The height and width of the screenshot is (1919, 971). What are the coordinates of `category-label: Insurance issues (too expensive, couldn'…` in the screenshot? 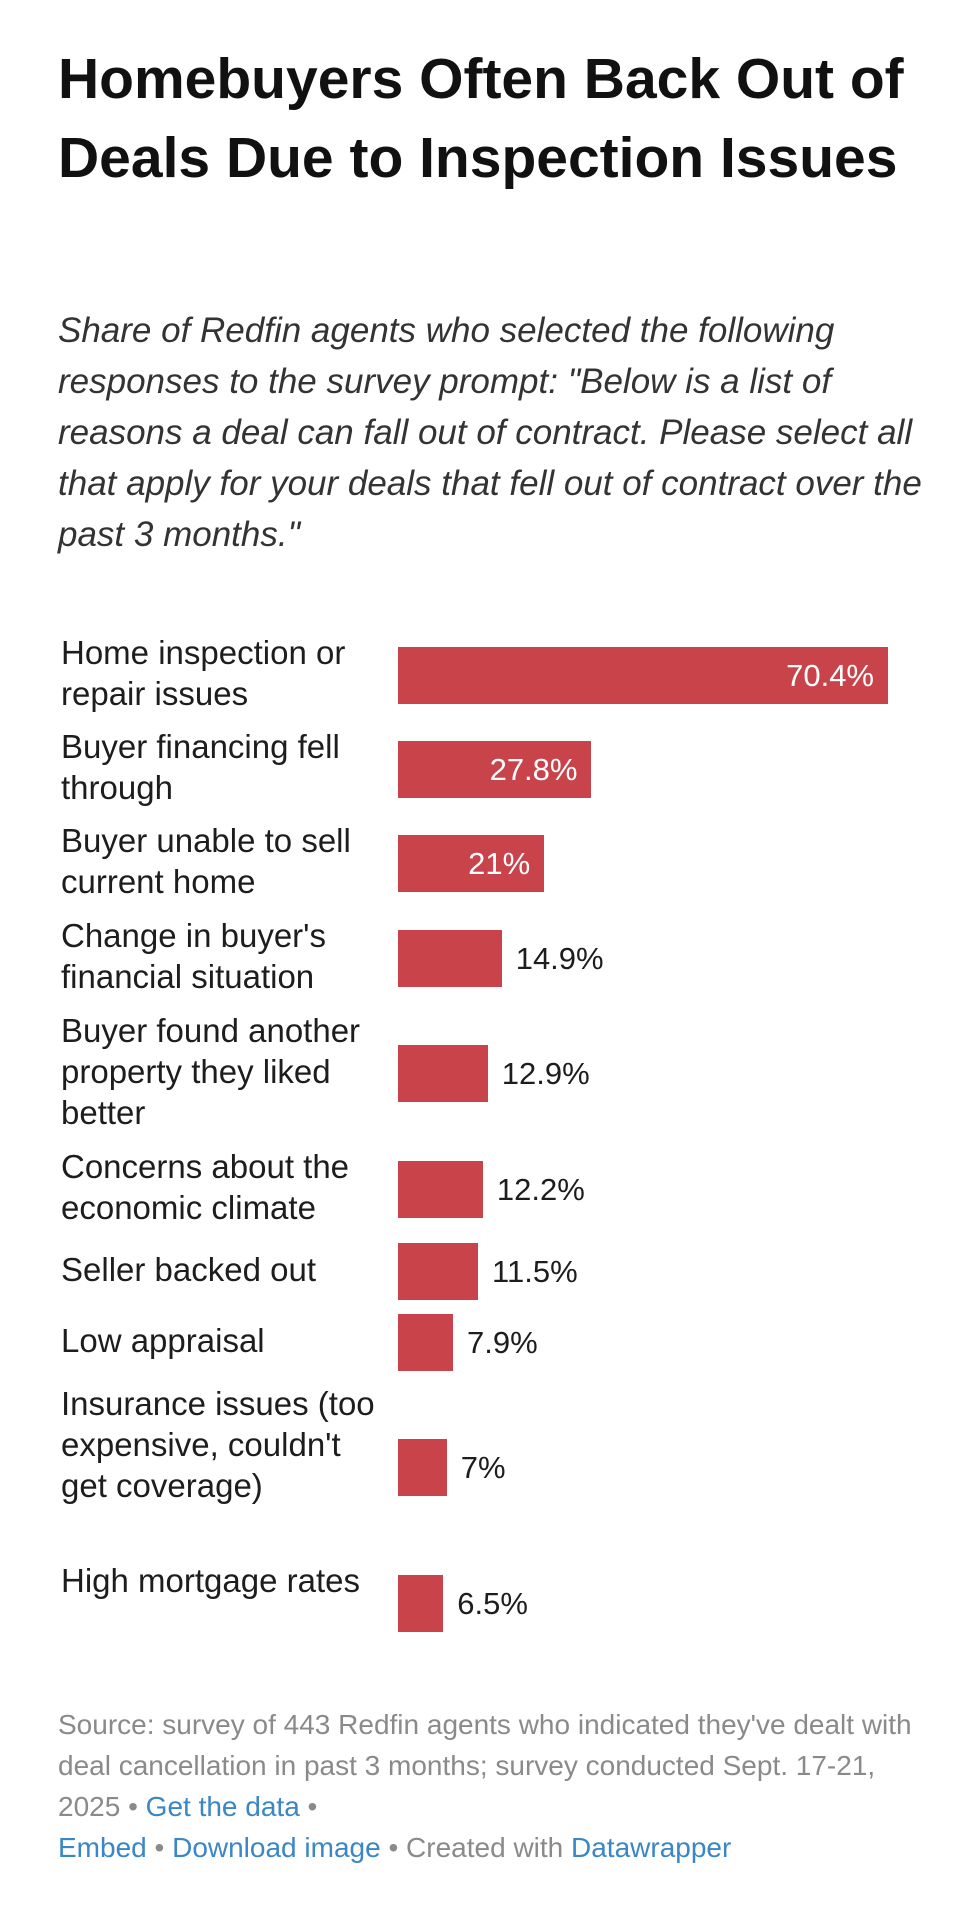 It's located at (218, 1444).